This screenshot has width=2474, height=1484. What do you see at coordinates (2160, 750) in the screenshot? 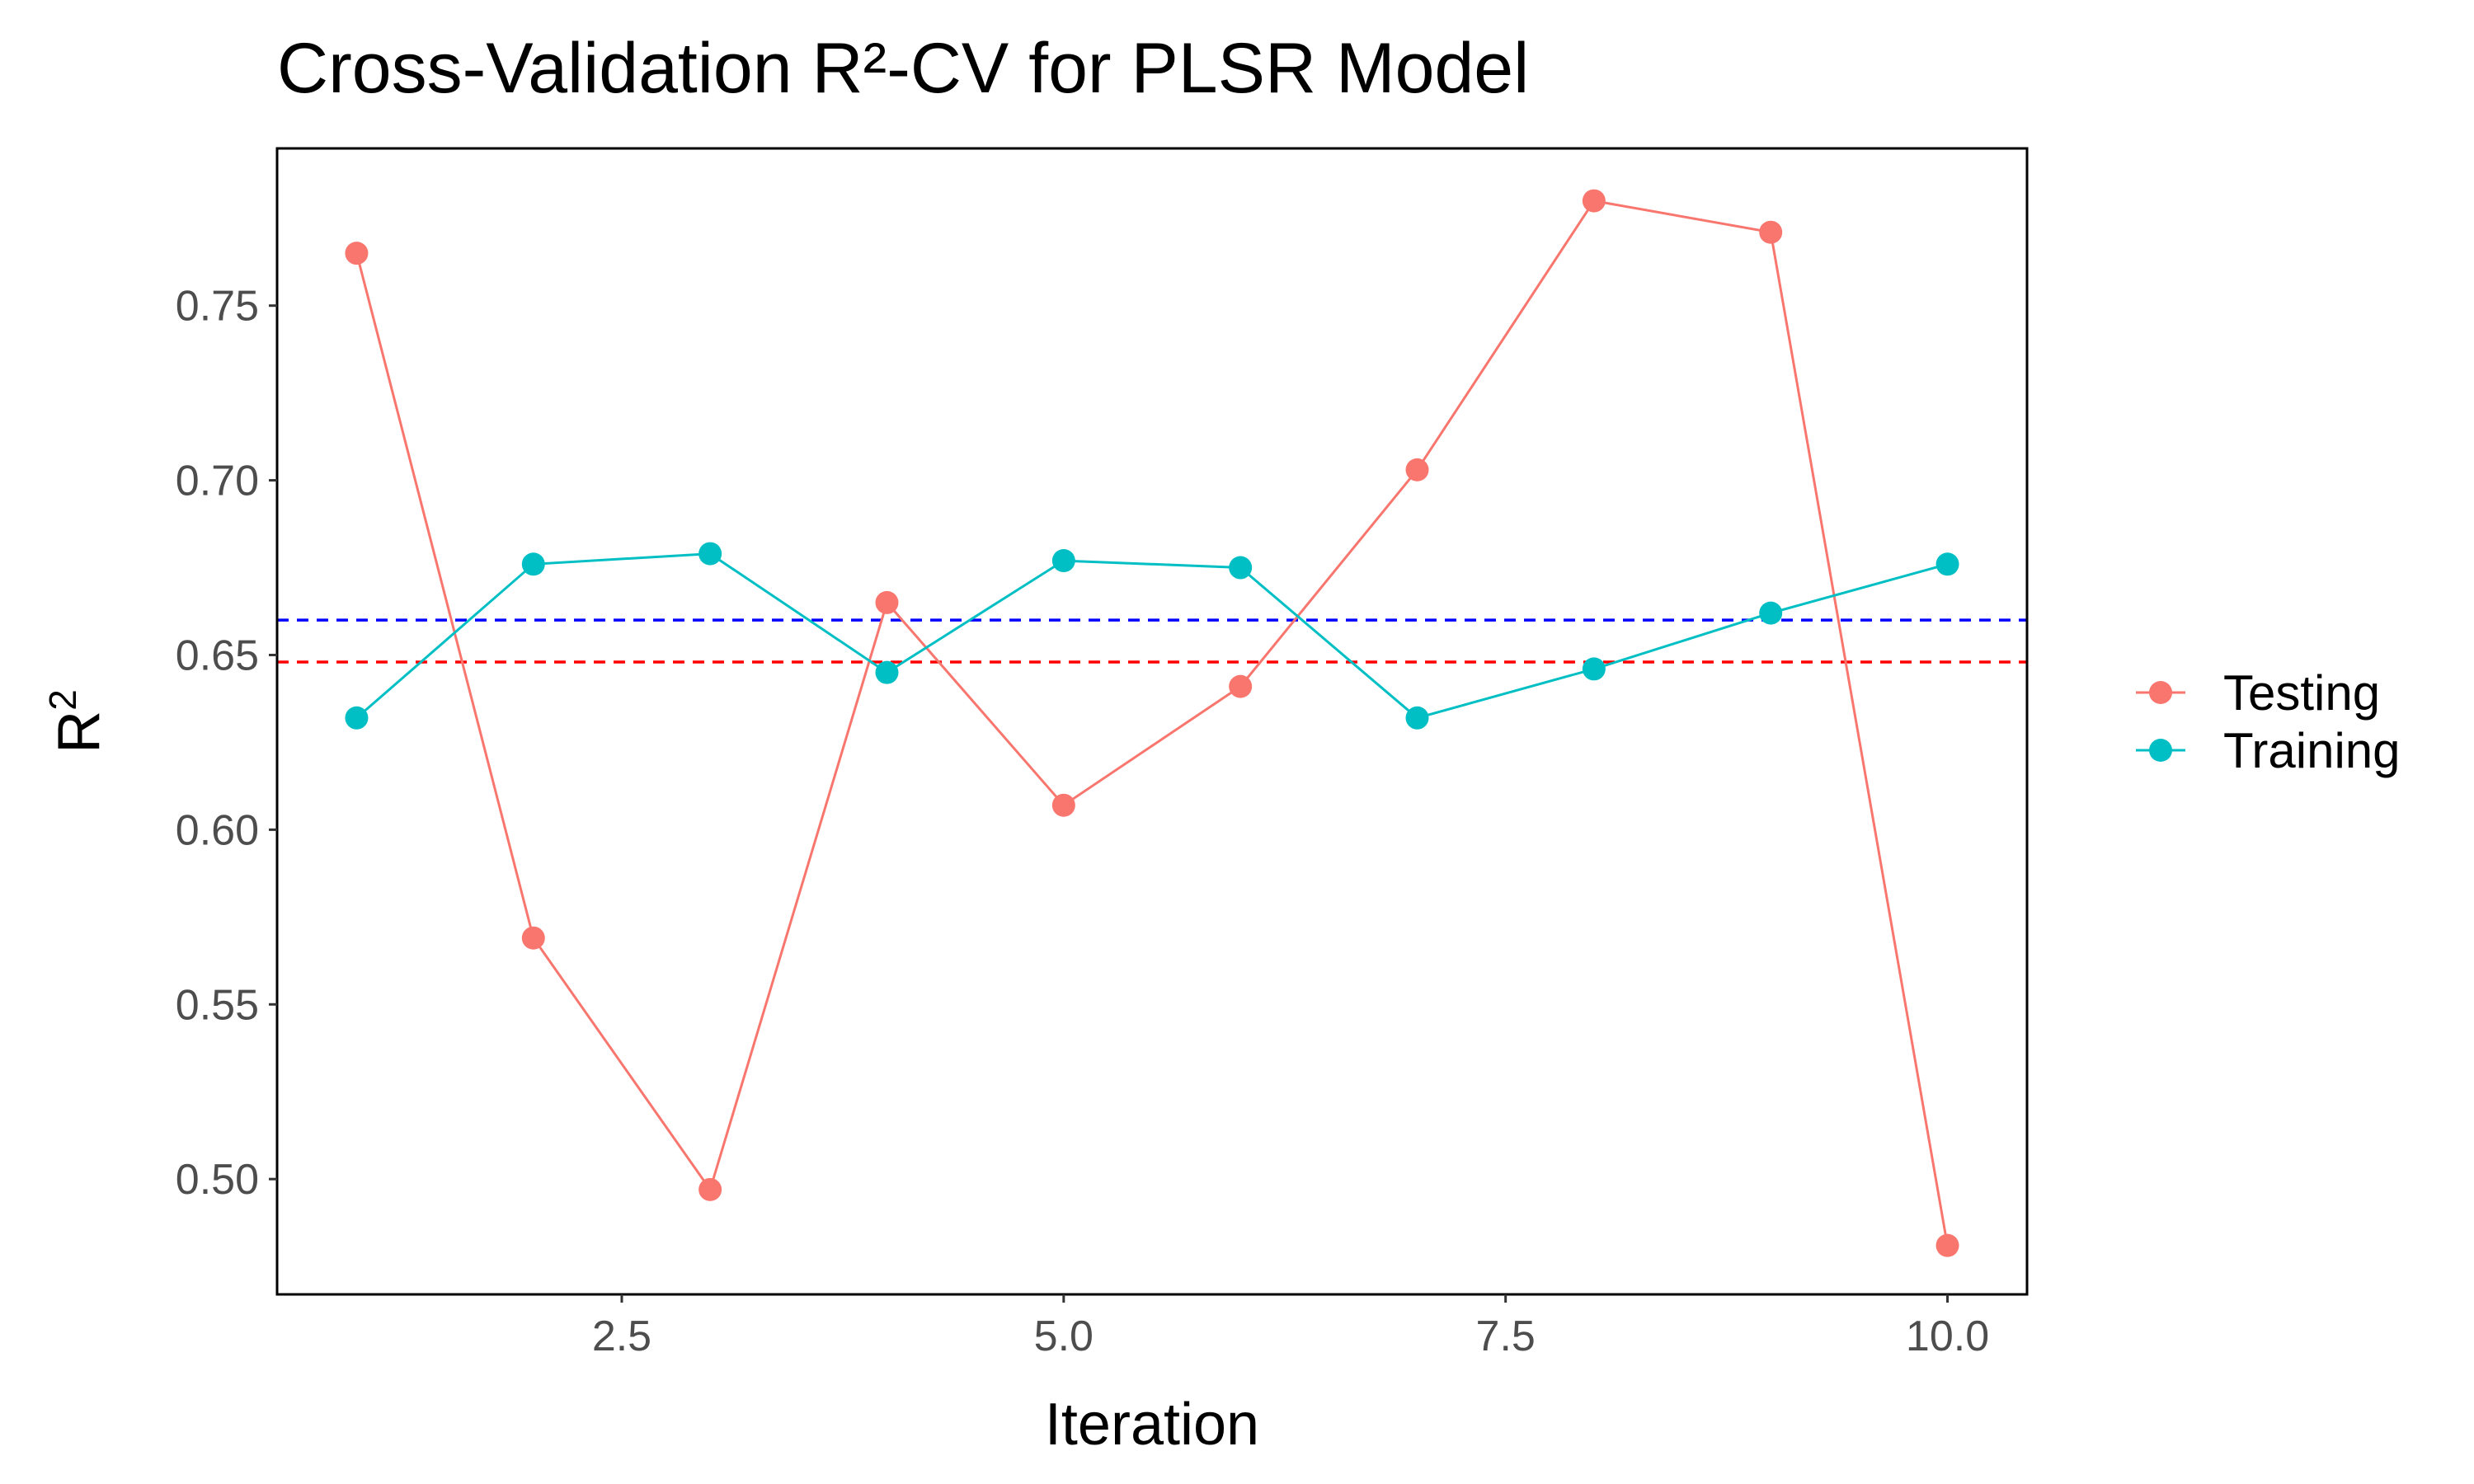
I see `legend-key-training` at bounding box center [2160, 750].